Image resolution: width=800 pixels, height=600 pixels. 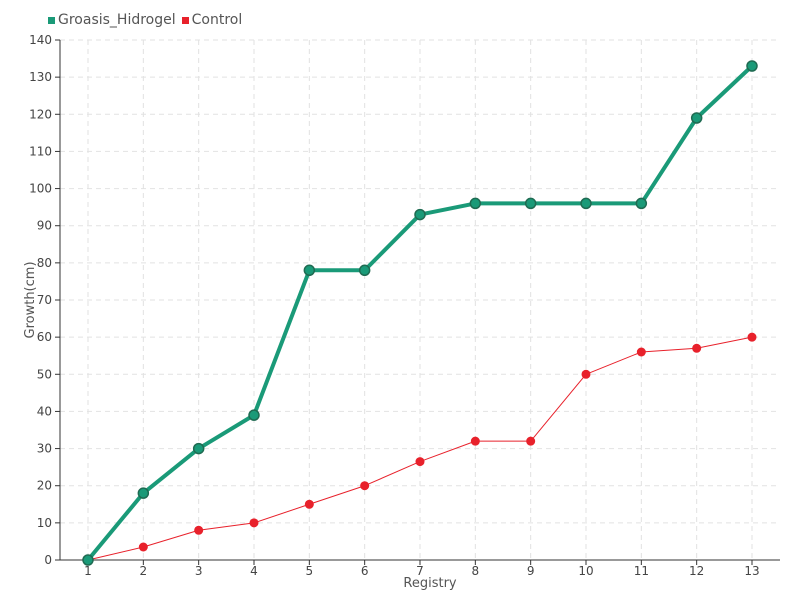 What do you see at coordinates (696, 571) in the screenshot?
I see `x-tick-label: 12` at bounding box center [696, 571].